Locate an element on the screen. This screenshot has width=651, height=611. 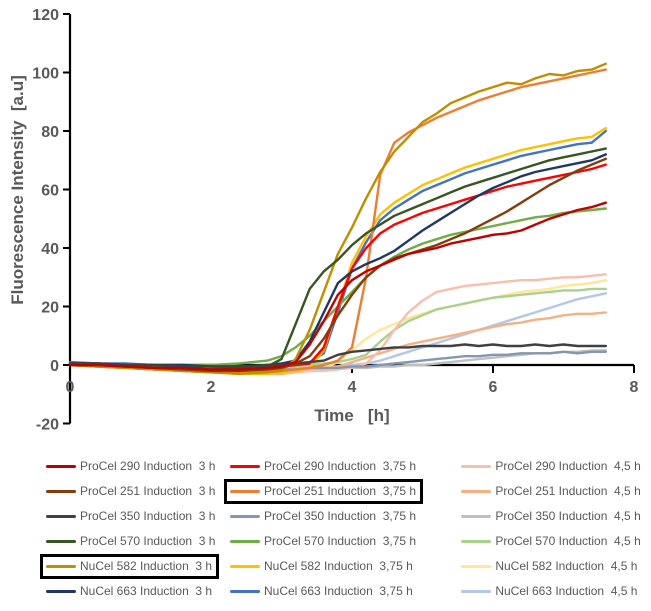
series-line-procel-570-induction-4-5-h is located at coordinates (337, 329).